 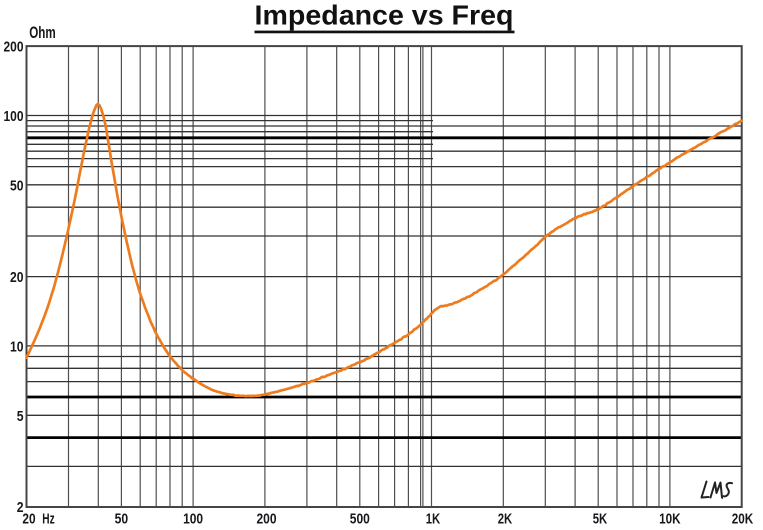 What do you see at coordinates (600, 519) in the screenshot?
I see `svg-text: 5K` at bounding box center [600, 519].